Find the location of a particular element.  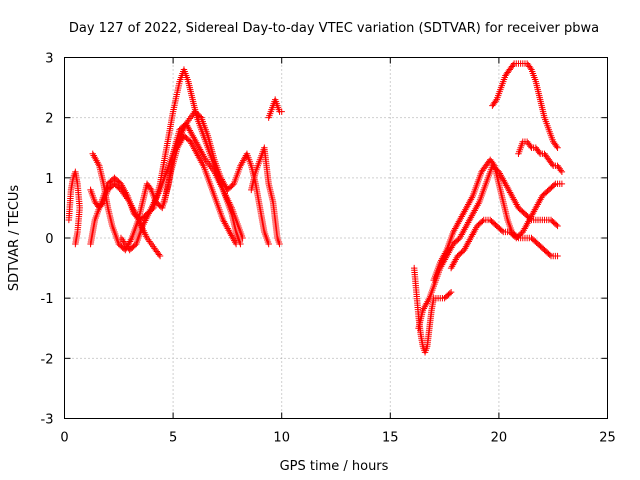

x-tick-label: 15 is located at coordinates (390, 438).